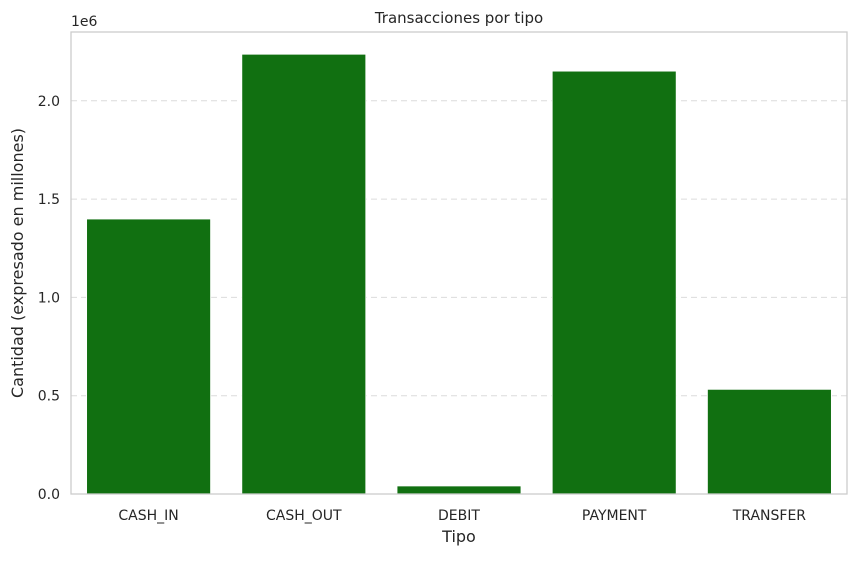 This screenshot has height=561, width=855. I want to click on x-tick-label: CASH_OUT, so click(304, 516).